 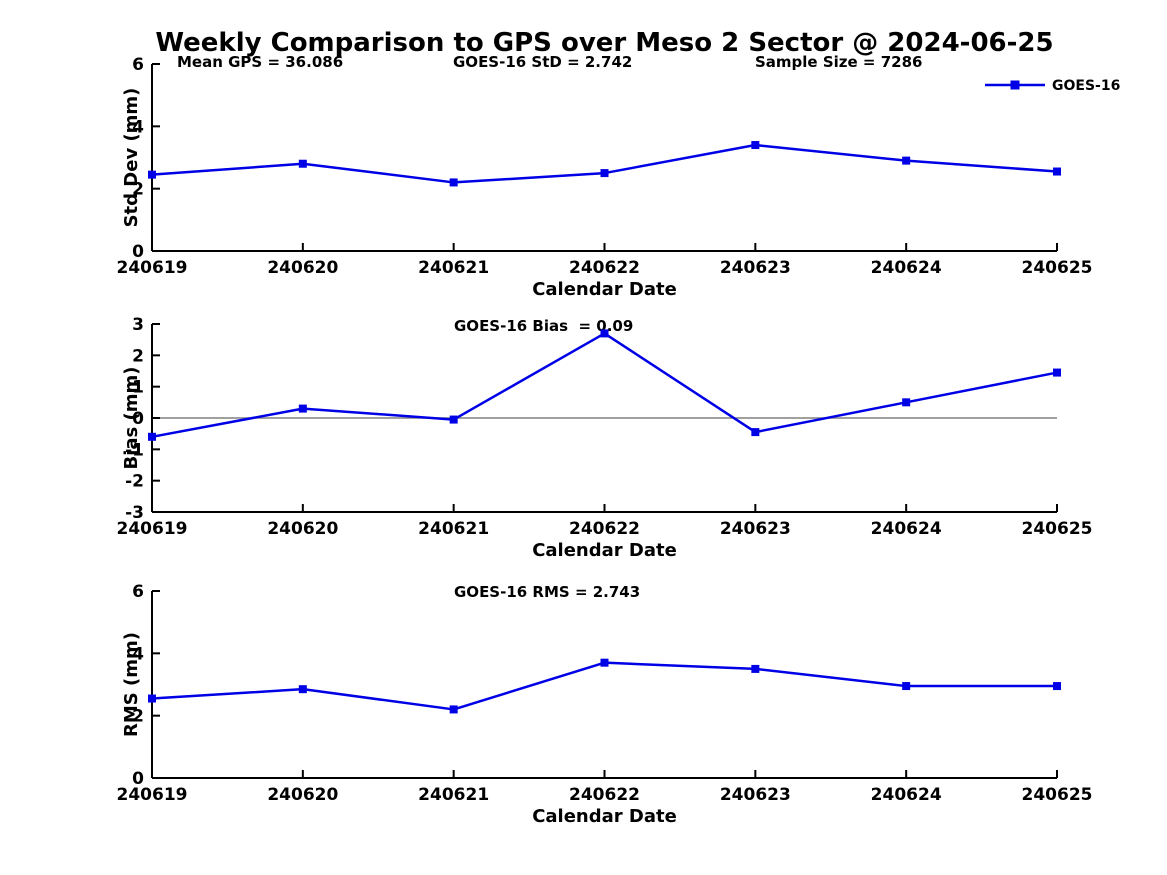 I want to click on subplot-rms-annotation: GOES-16 RMS = 2.743, so click(x=547, y=592).